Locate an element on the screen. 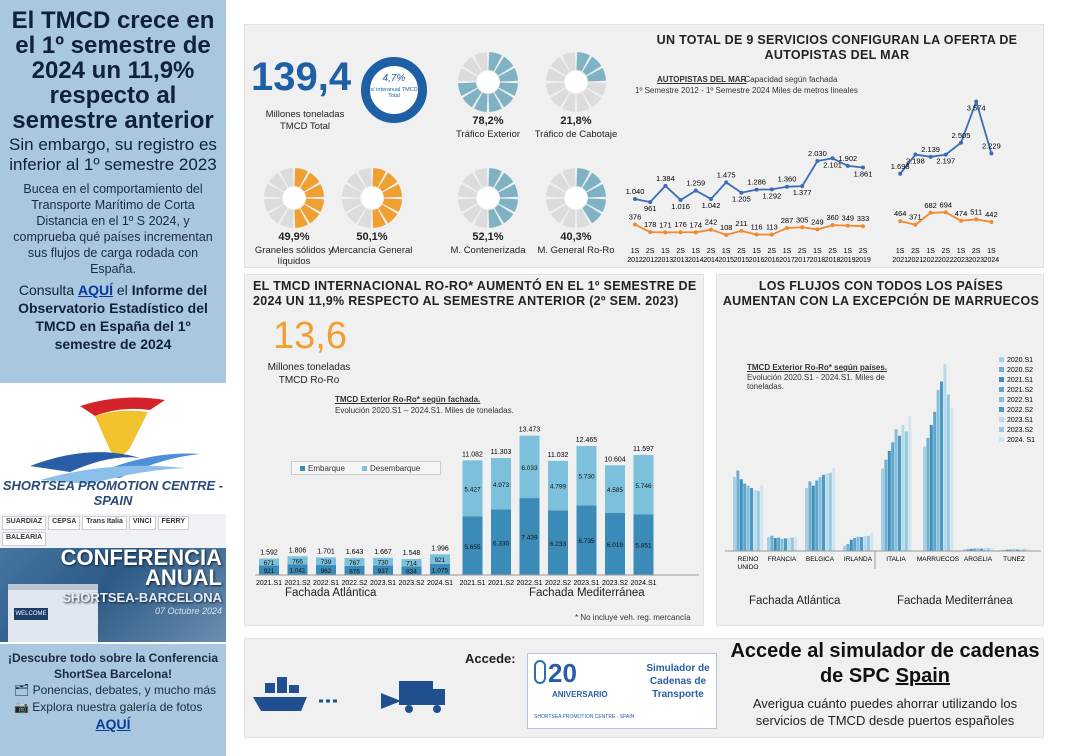 This screenshot has height=756, width=1068. aqui-link: AQUÍ is located at coordinates (95, 290).